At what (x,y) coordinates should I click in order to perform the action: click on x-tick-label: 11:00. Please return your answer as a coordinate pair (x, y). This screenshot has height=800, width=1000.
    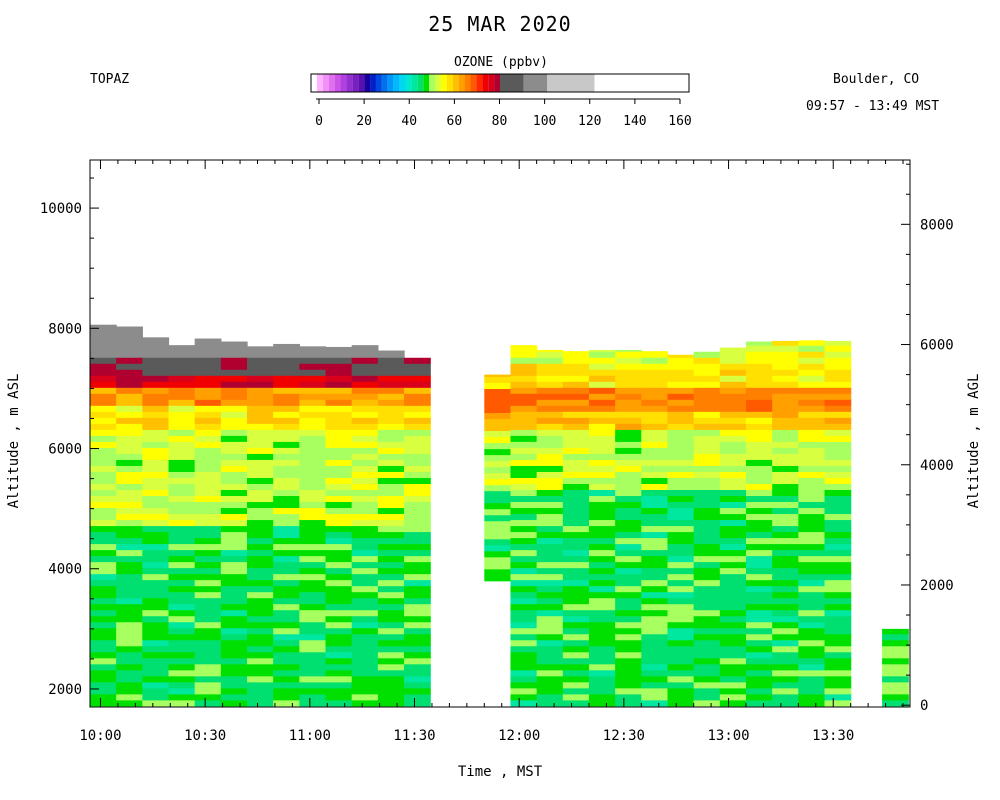
    Looking at the image, I should click on (310, 736).